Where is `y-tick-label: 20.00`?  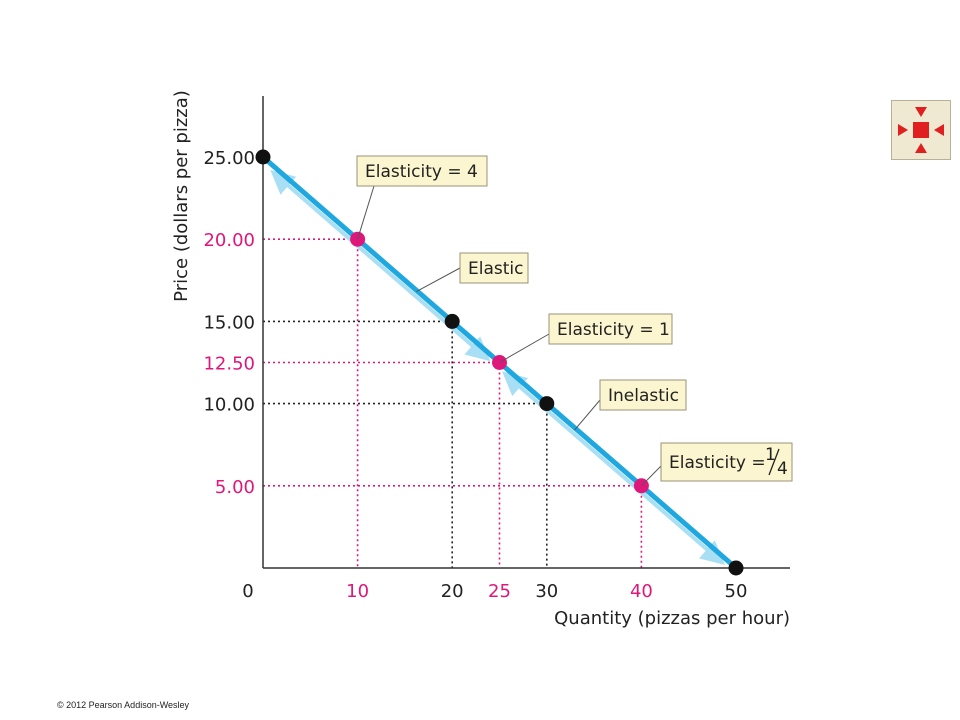
y-tick-label: 20.00 is located at coordinates (229, 240).